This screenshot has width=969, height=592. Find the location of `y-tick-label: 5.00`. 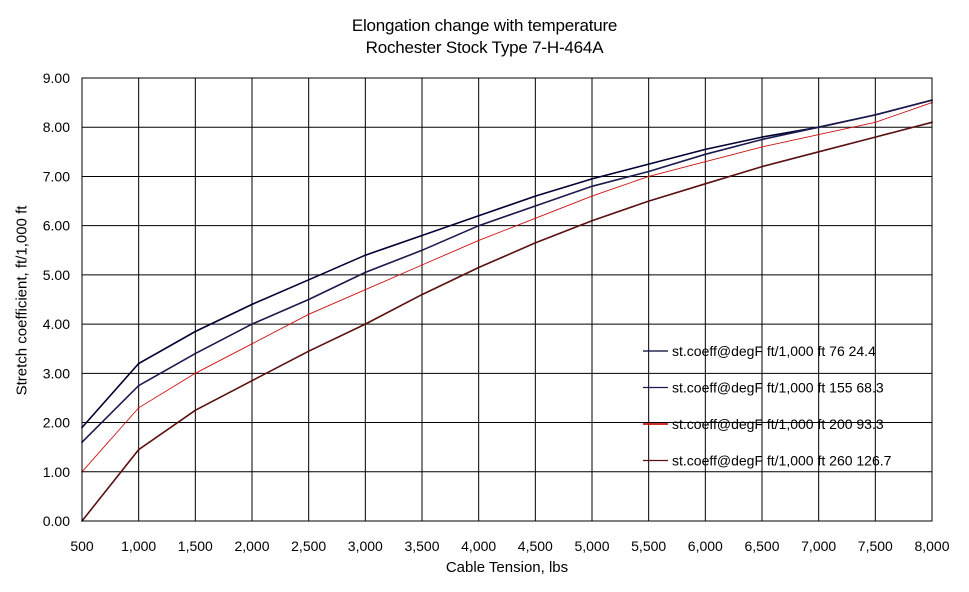

y-tick-label: 5.00 is located at coordinates (56, 275).